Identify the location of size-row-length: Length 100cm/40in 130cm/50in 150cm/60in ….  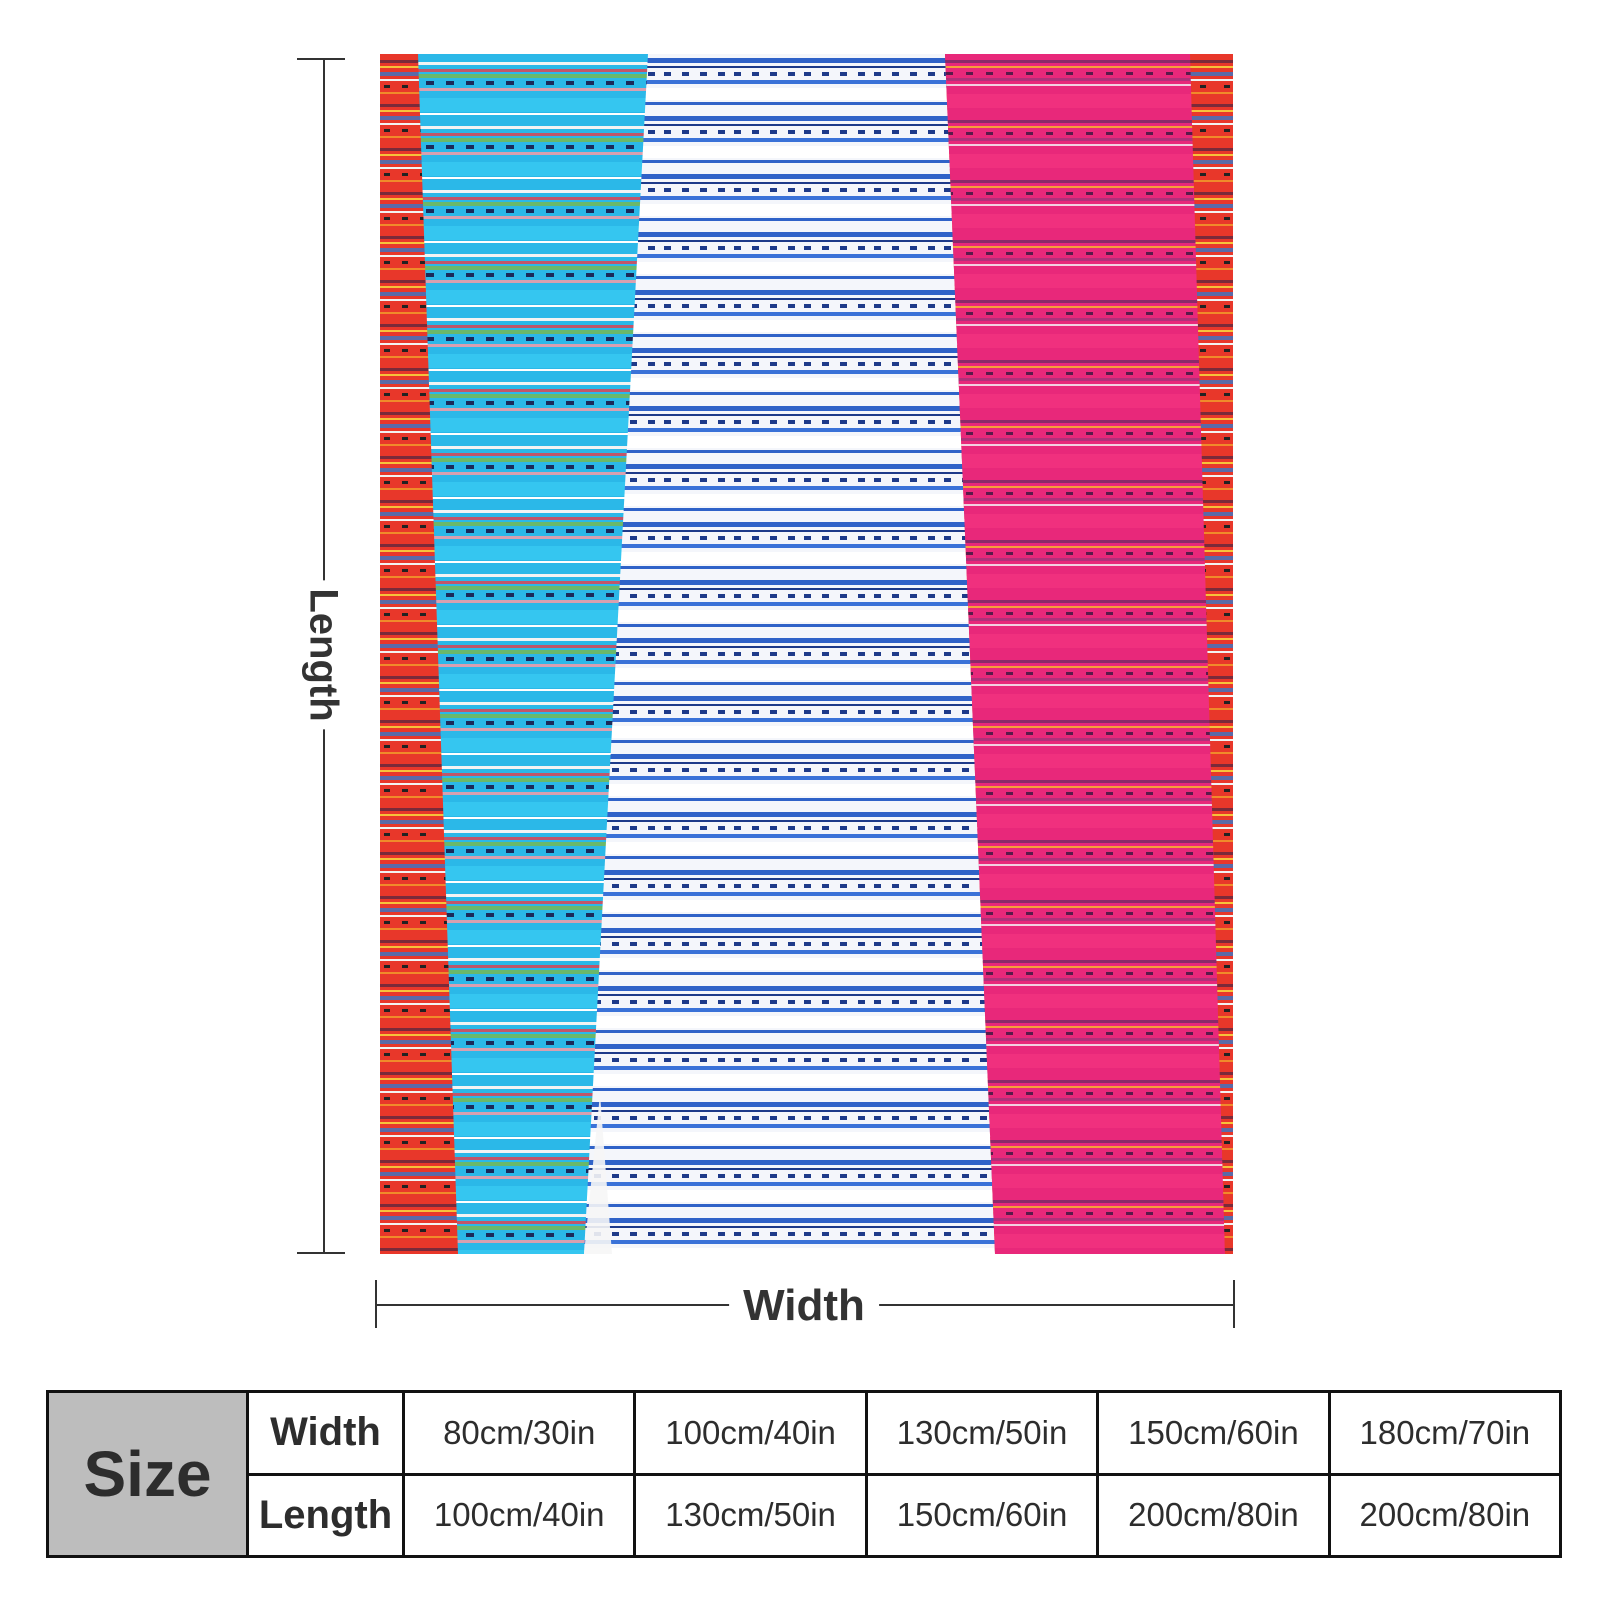
(904, 1513).